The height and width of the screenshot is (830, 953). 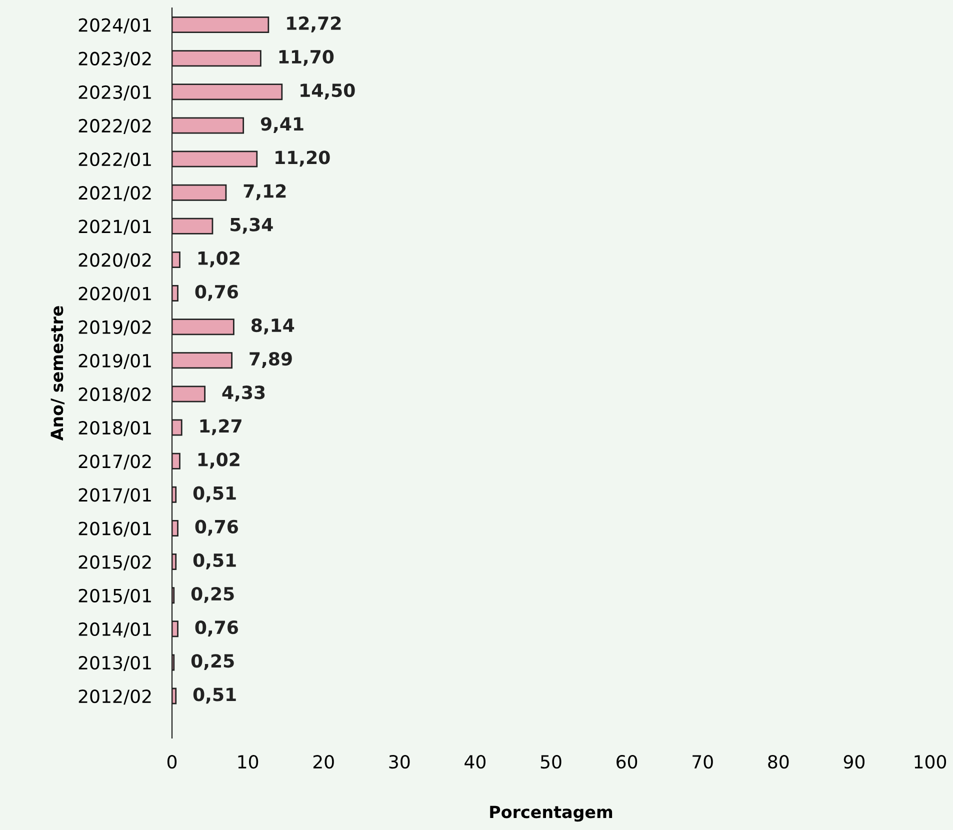 I want to click on y-tick-label: 2012/02, so click(x=114, y=697).